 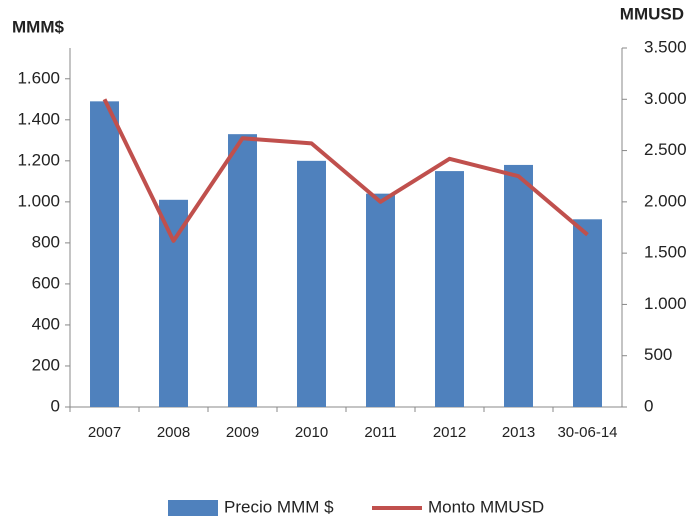 I want to click on y2-tick-label: 1.500, so click(x=665, y=252).